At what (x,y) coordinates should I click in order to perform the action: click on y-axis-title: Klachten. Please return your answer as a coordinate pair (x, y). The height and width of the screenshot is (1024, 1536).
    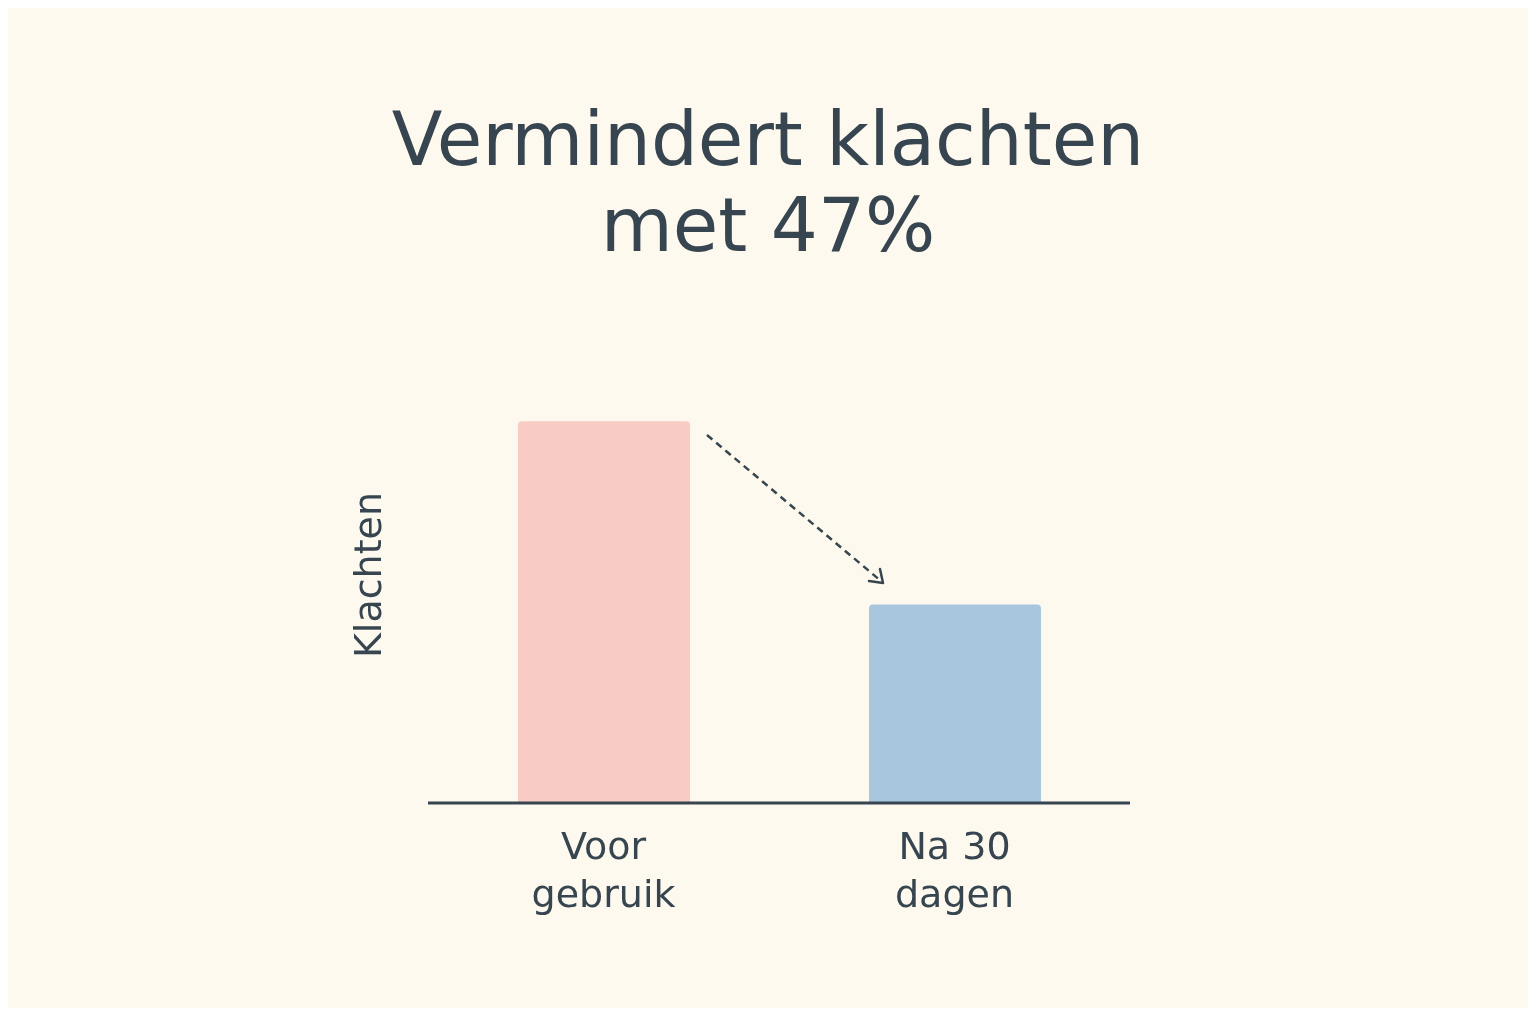
    Looking at the image, I should click on (368, 575).